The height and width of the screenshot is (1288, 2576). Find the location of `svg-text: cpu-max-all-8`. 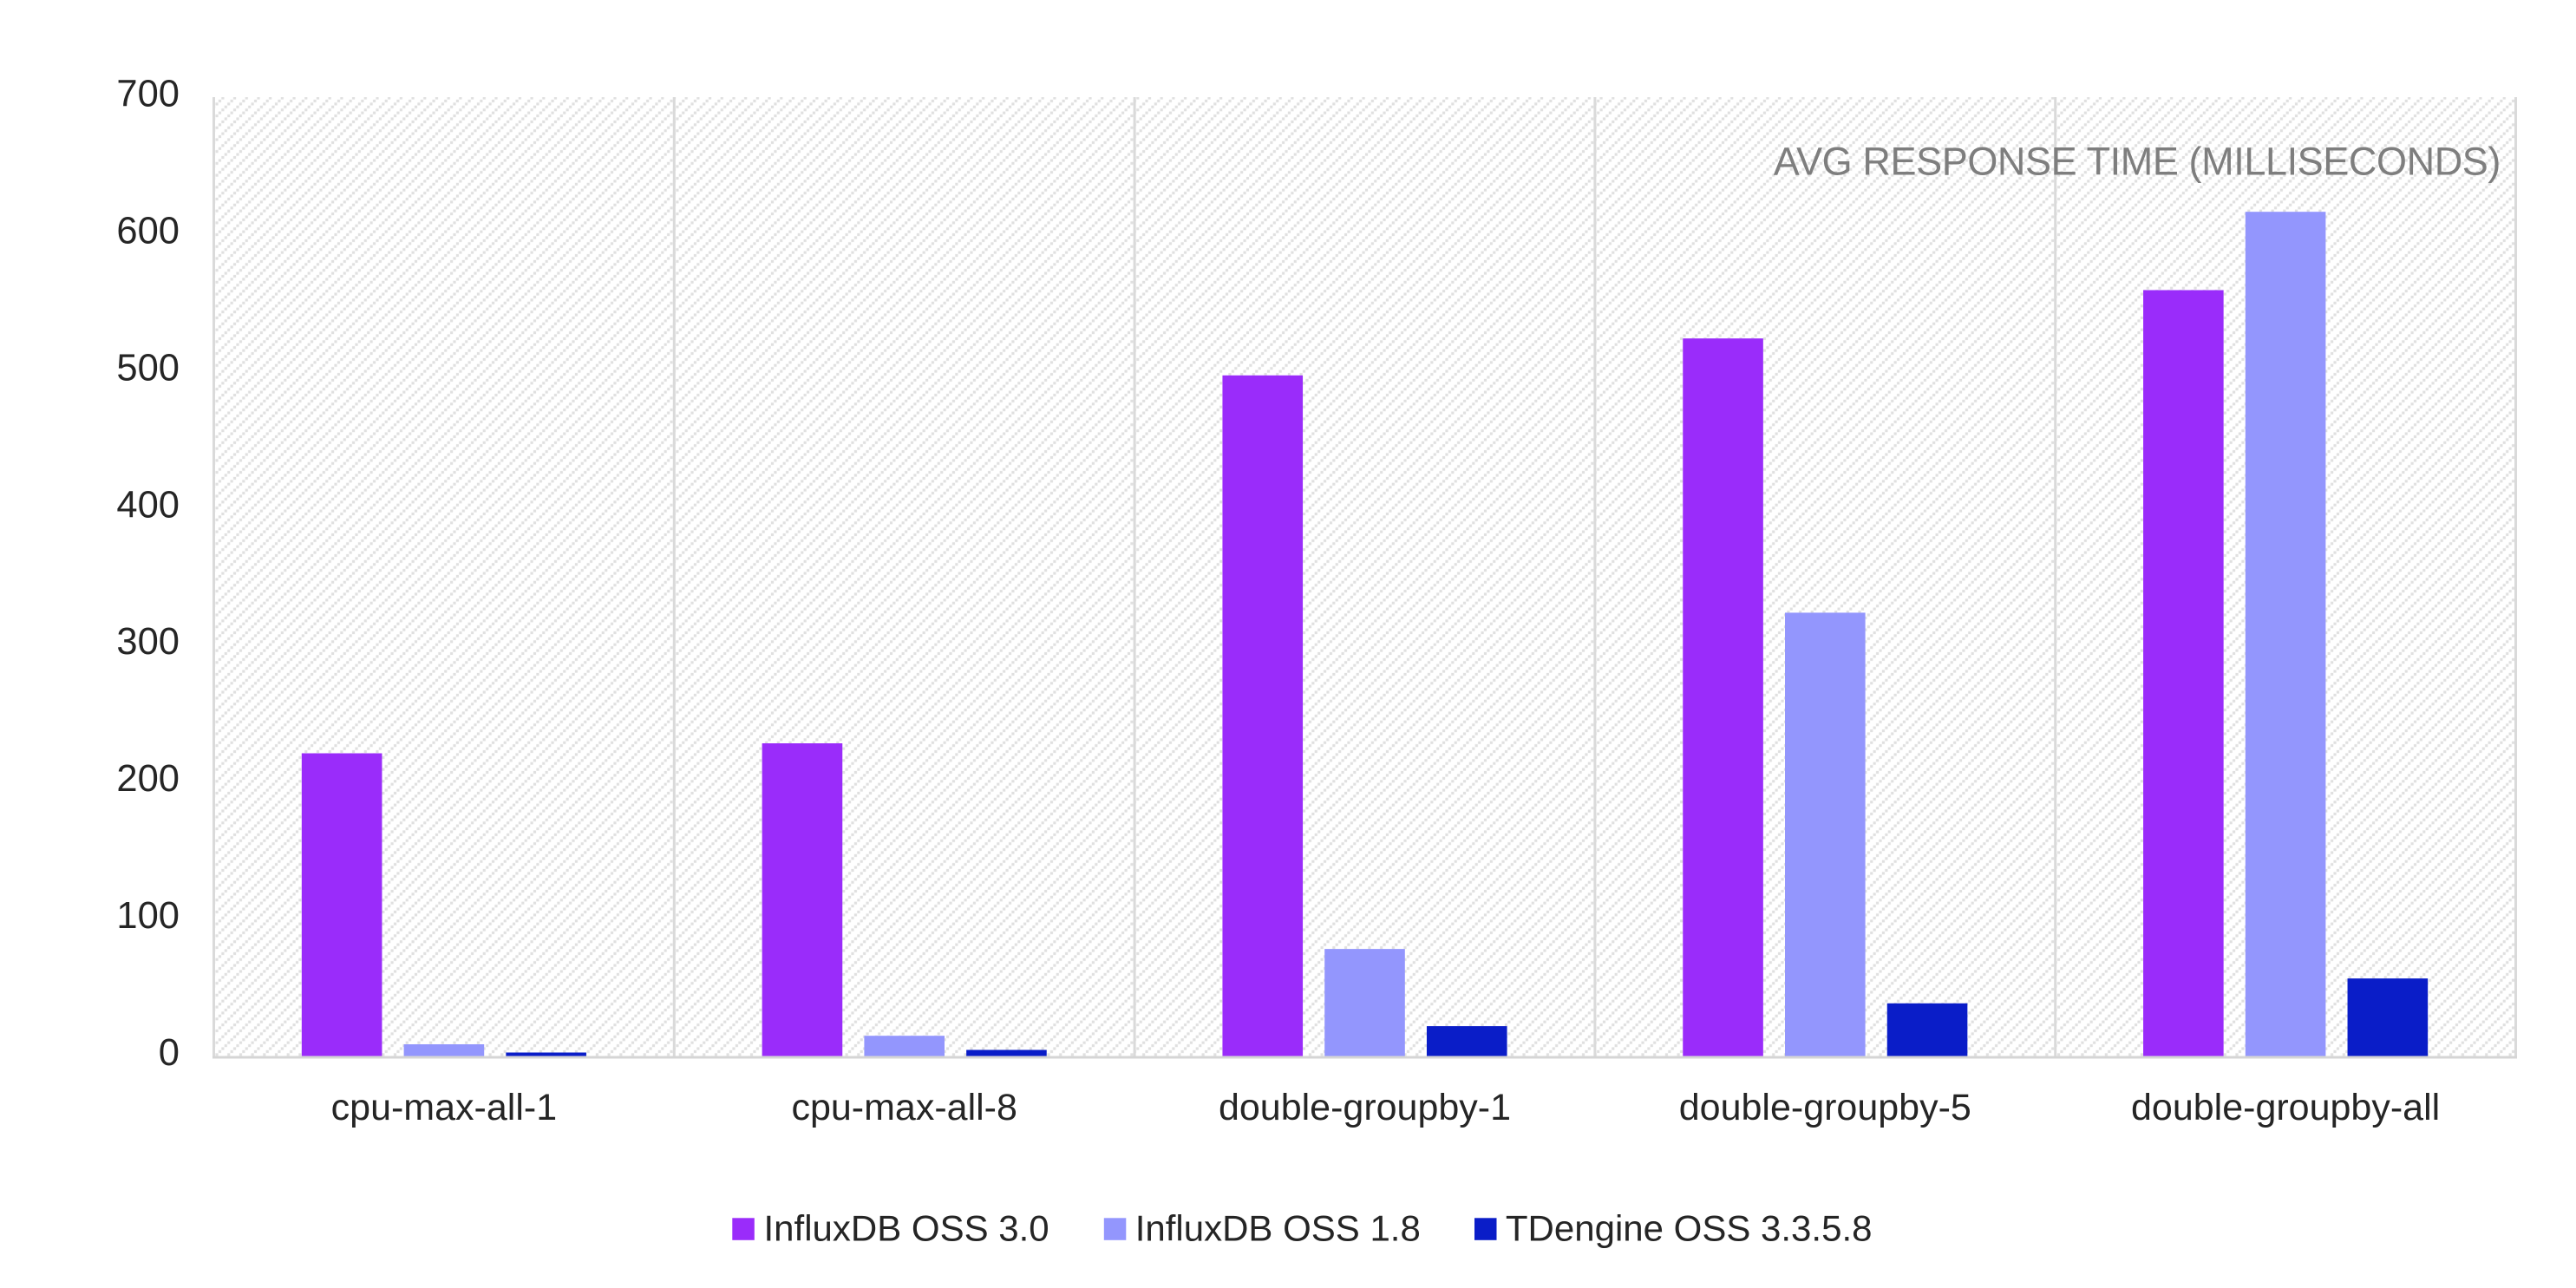

svg-text: cpu-max-all-8 is located at coordinates (904, 1107).